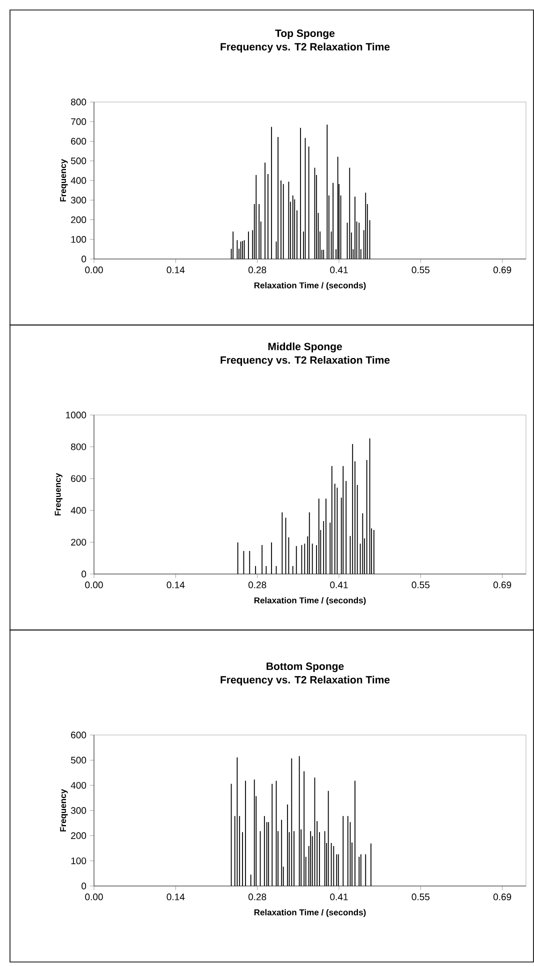  I want to click on chart-title: Top Sponge, so click(305, 35).